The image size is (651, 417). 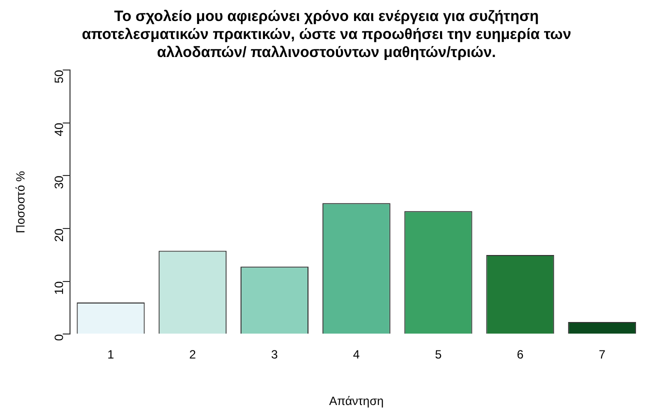 What do you see at coordinates (520, 355) in the screenshot?
I see `x-tick-label: 6` at bounding box center [520, 355].